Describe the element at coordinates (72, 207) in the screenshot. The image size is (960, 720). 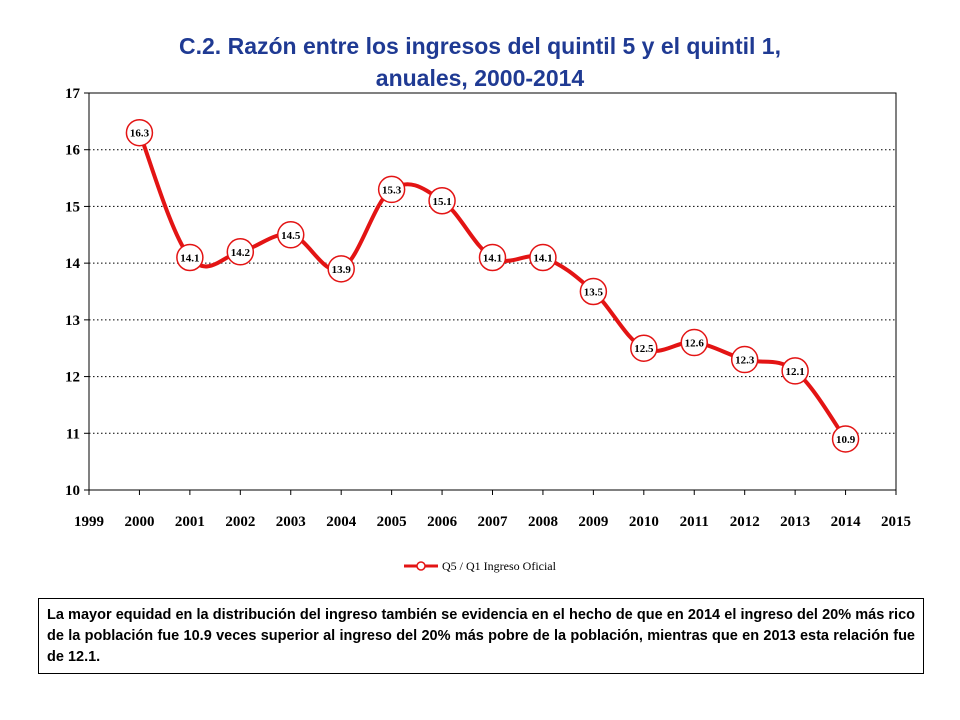
I see `y-tick-label-15: 15` at that location.